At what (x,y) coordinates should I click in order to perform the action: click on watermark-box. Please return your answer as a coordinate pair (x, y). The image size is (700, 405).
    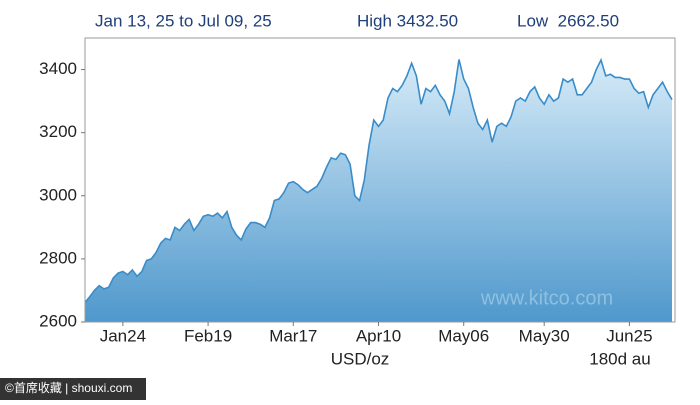
    Looking at the image, I should click on (73, 389).